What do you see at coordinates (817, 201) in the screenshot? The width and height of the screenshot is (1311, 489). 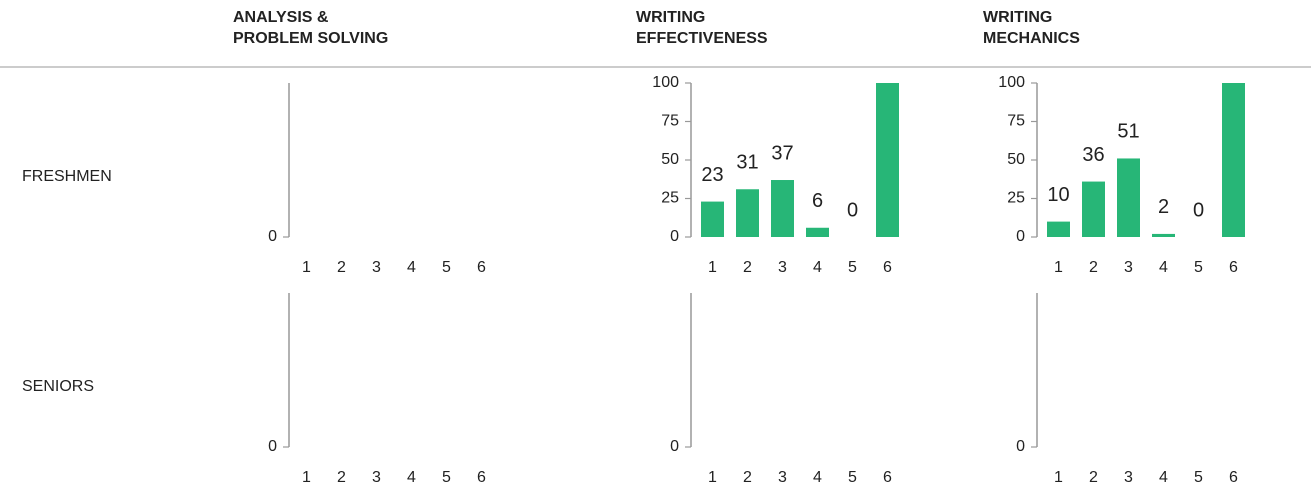 I see `value-label: 6` at bounding box center [817, 201].